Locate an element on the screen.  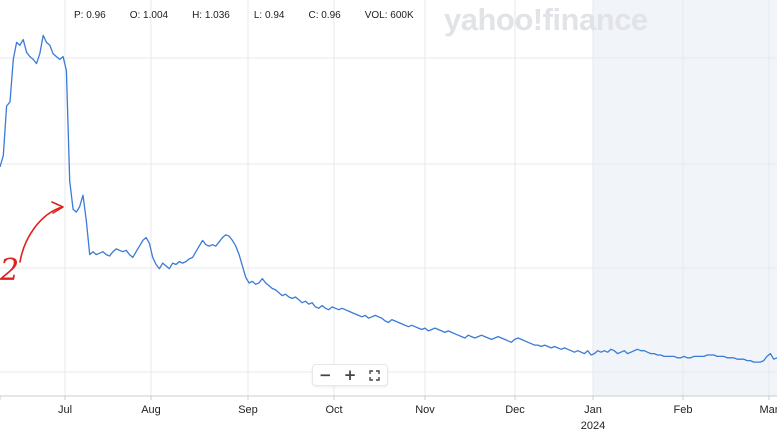
x-tick-label: Nov is located at coordinates (425, 410).